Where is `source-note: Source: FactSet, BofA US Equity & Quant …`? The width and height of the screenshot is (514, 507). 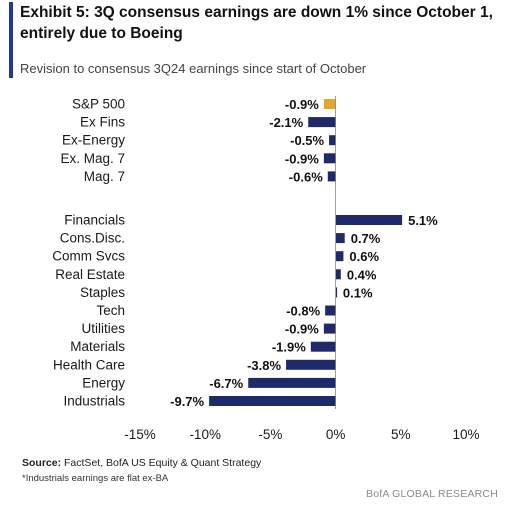
source-note: Source: FactSet, BofA US Equity & Quant … is located at coordinates (141, 463).